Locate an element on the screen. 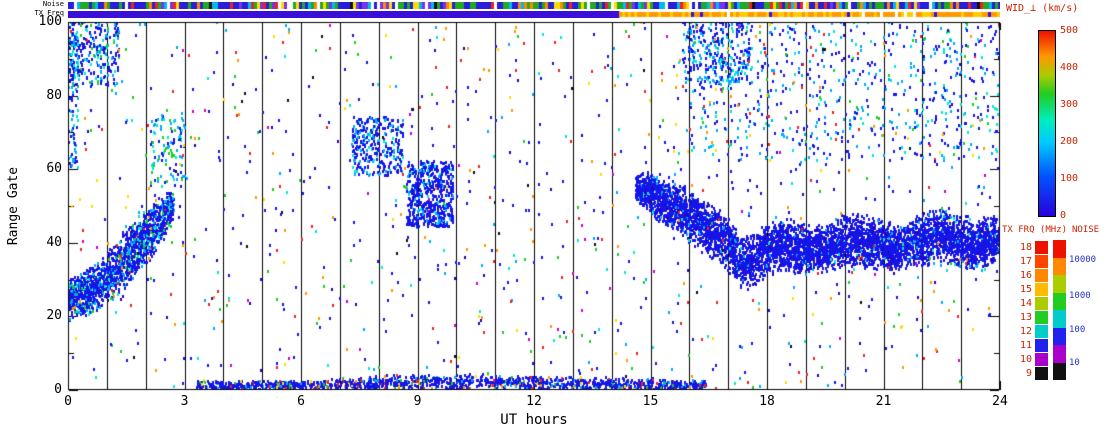 This screenshot has width=1118, height=435. x-axis-title: UT hours is located at coordinates (534, 420).